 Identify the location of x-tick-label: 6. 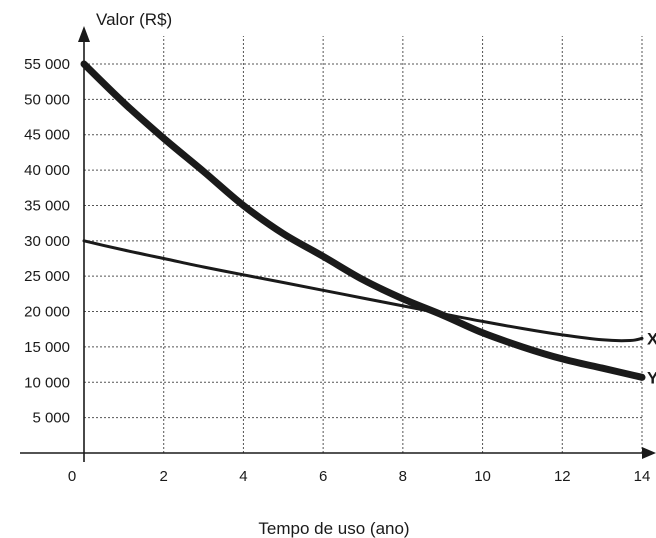
(323, 476).